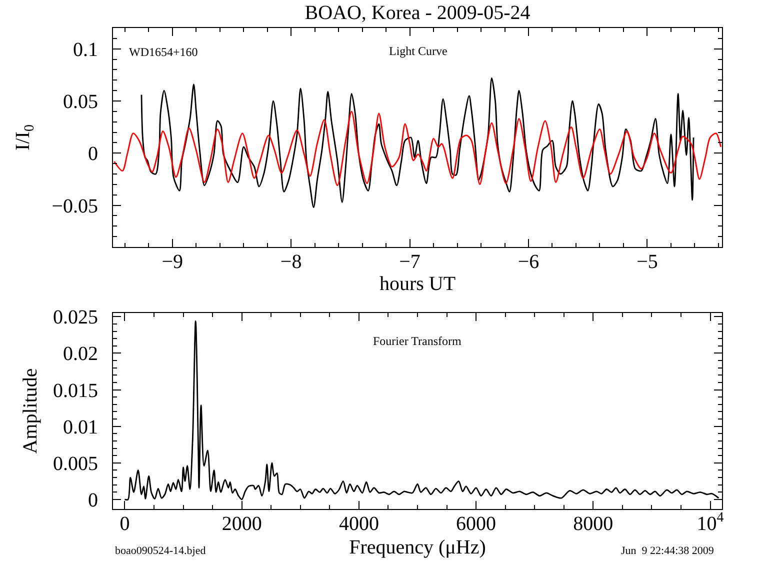 This screenshot has width=768, height=574. Describe the element at coordinates (85, 49) in the screenshot. I see `y-tick-label: 0.1` at that location.